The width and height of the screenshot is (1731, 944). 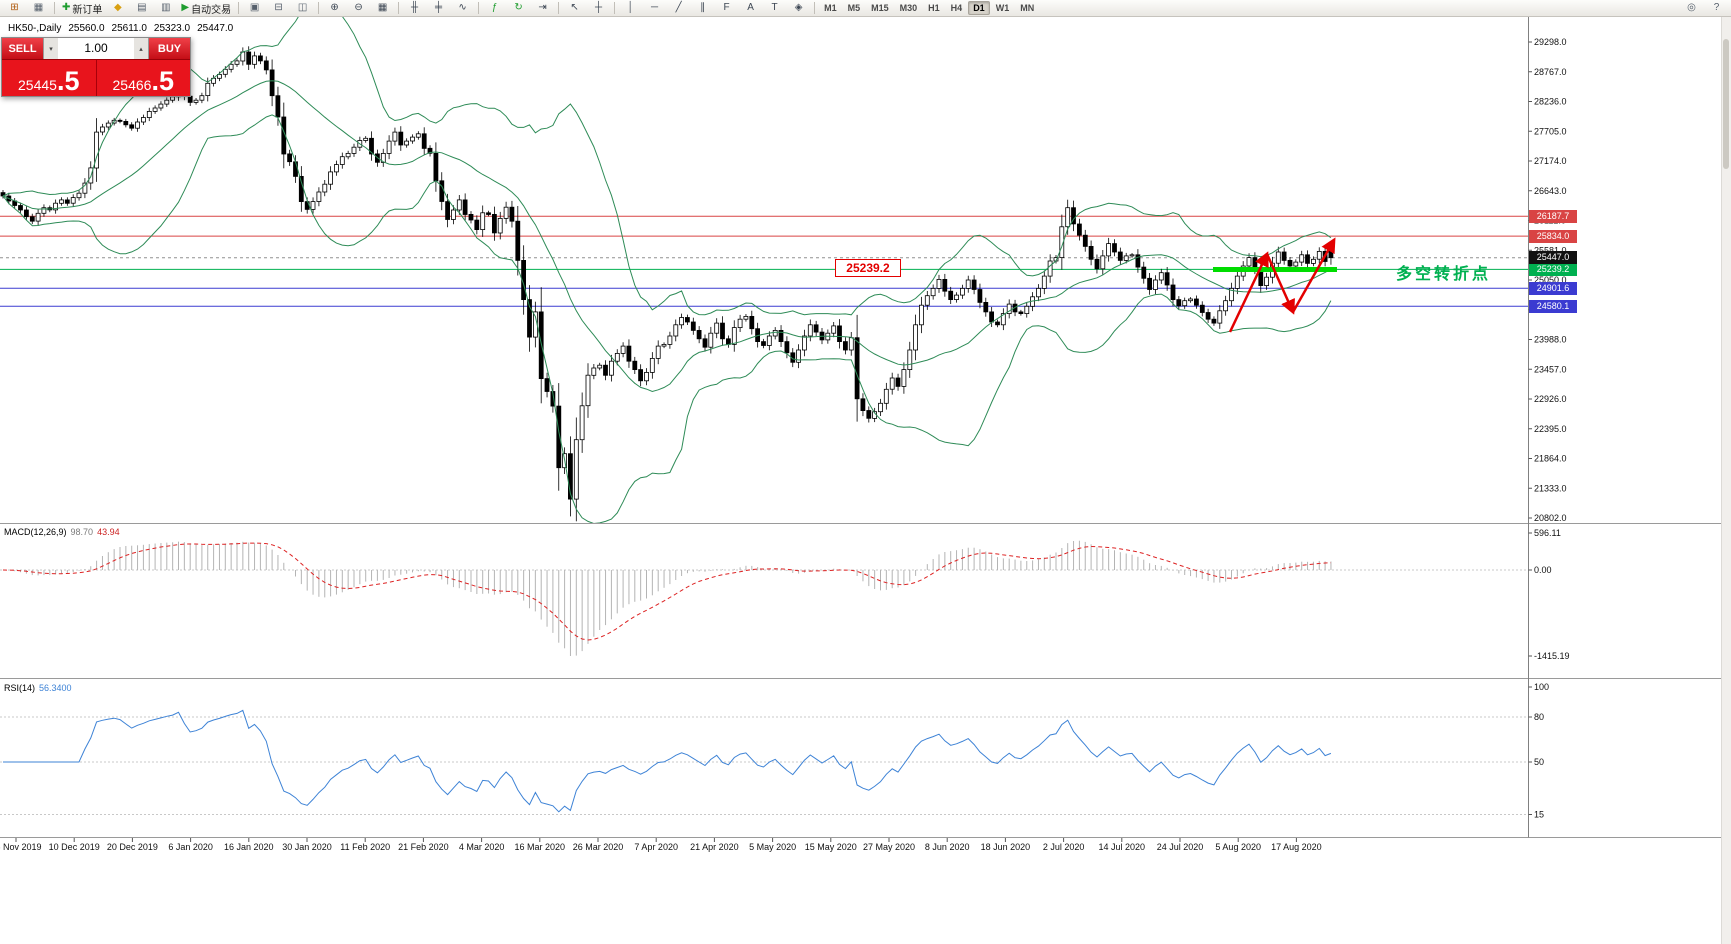 What do you see at coordinates (1027, 8) in the screenshot?
I see `timeframe-mn-button: MN` at bounding box center [1027, 8].